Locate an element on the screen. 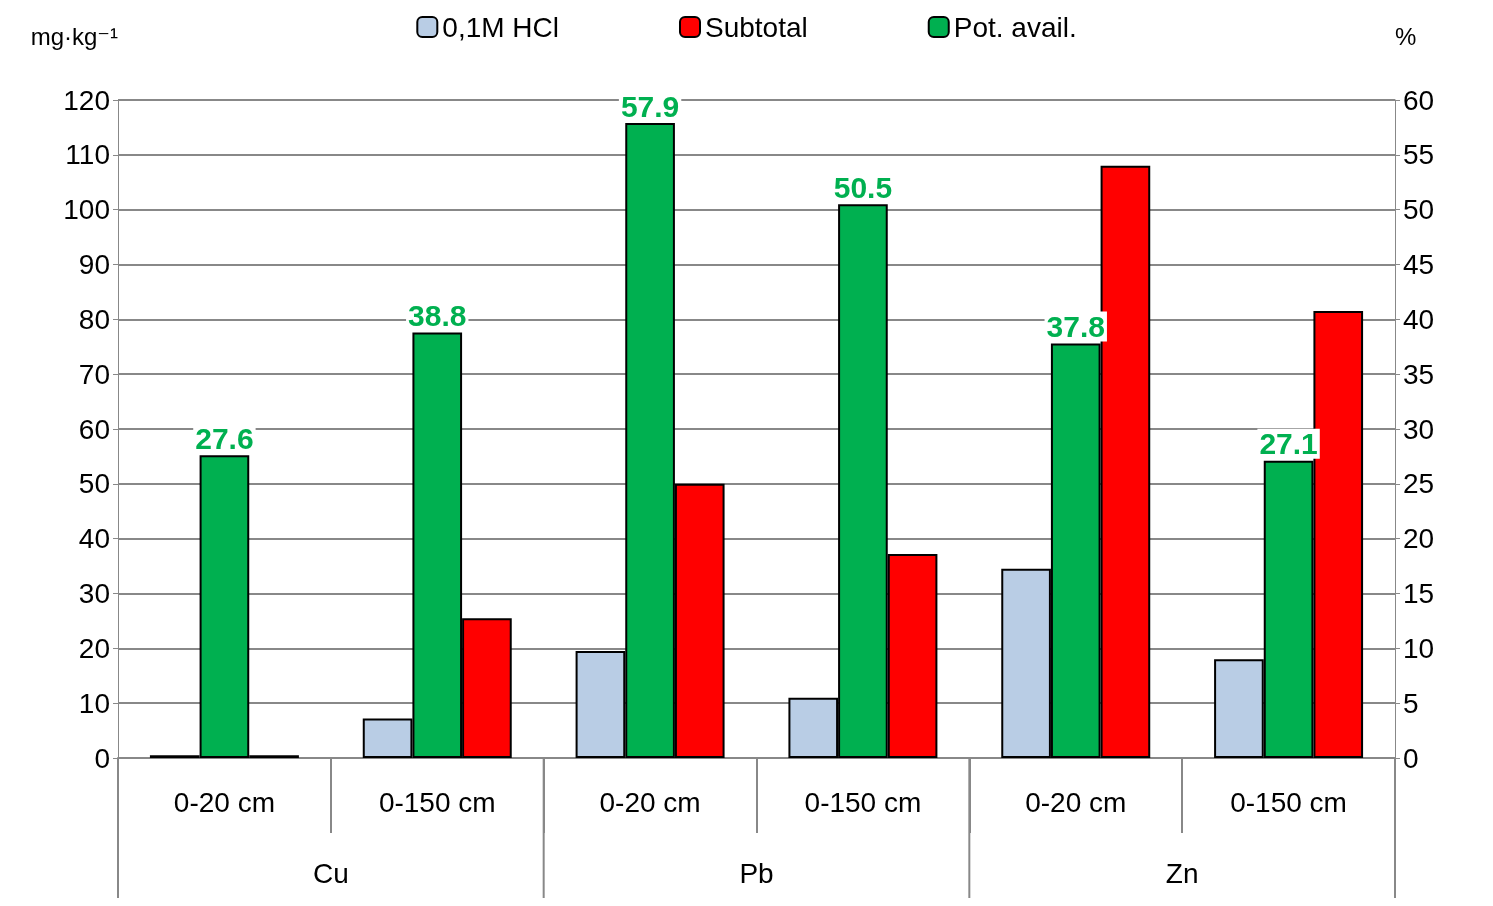 The width and height of the screenshot is (1493, 906). y-axis-title: mg·kg⁻¹ is located at coordinates (74, 36).